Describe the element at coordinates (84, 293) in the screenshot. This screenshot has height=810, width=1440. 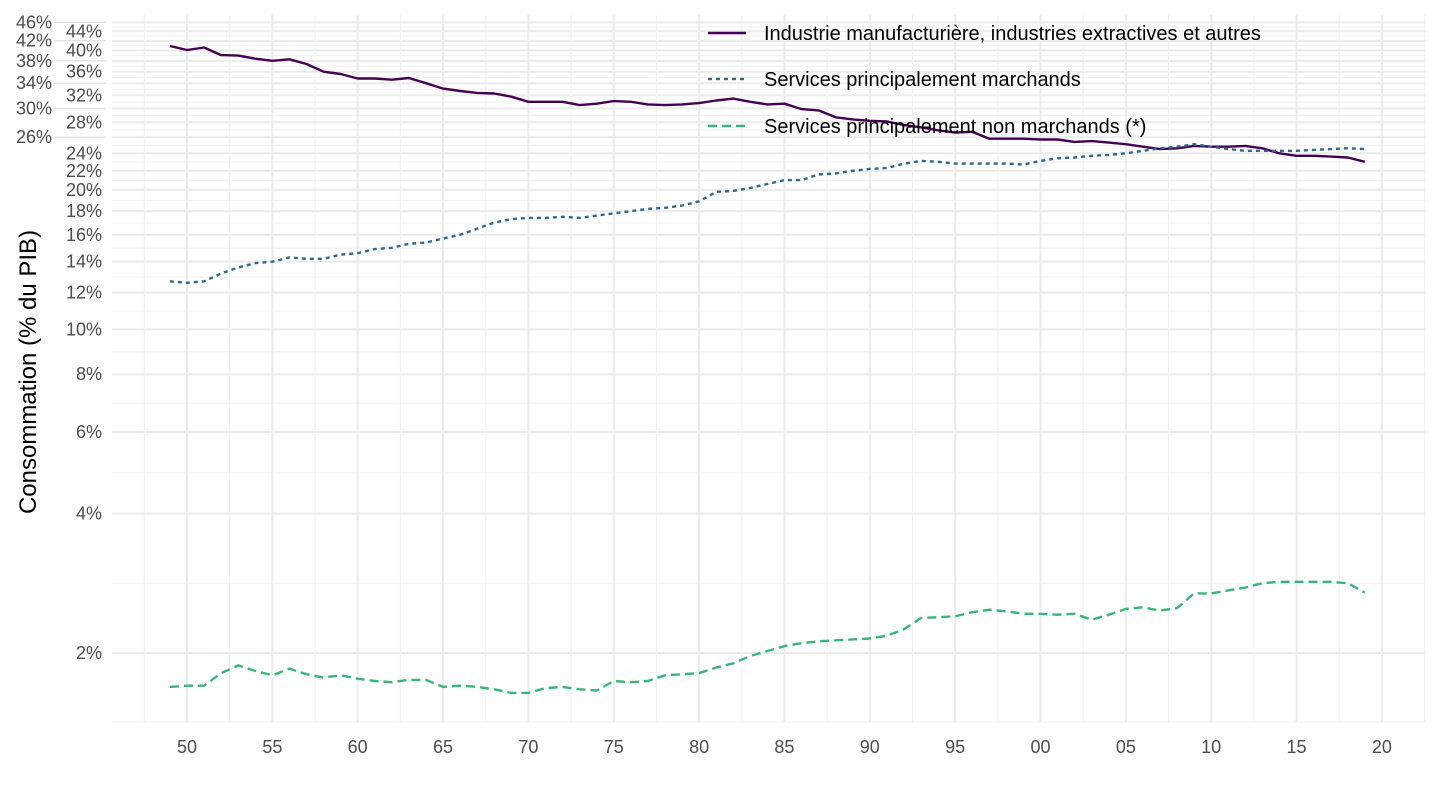
I see `y-tick-label: 12%` at that location.